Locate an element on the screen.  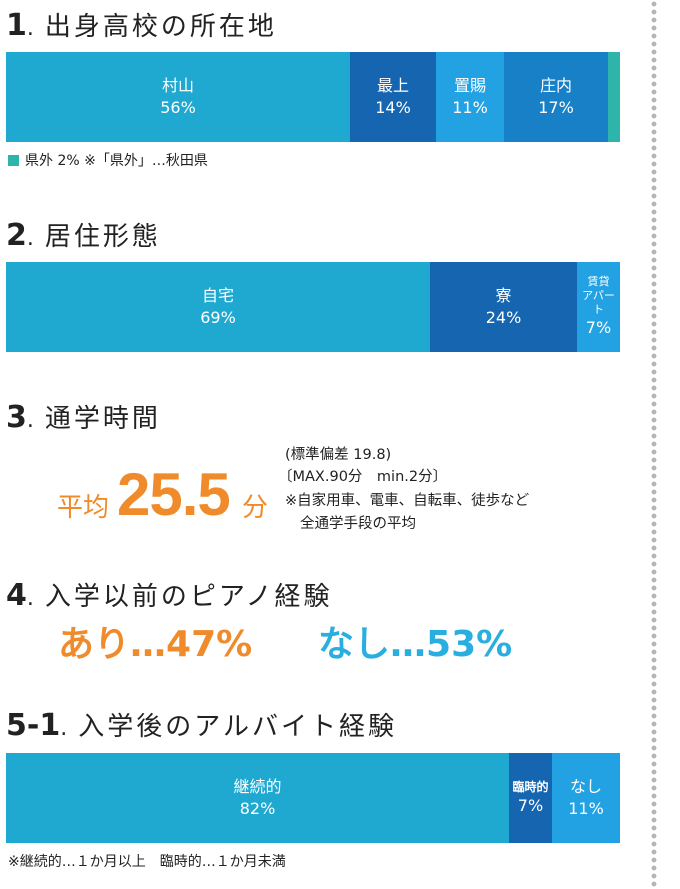
section-title: 入学後のアルバイト経験 is located at coordinates (237, 727).